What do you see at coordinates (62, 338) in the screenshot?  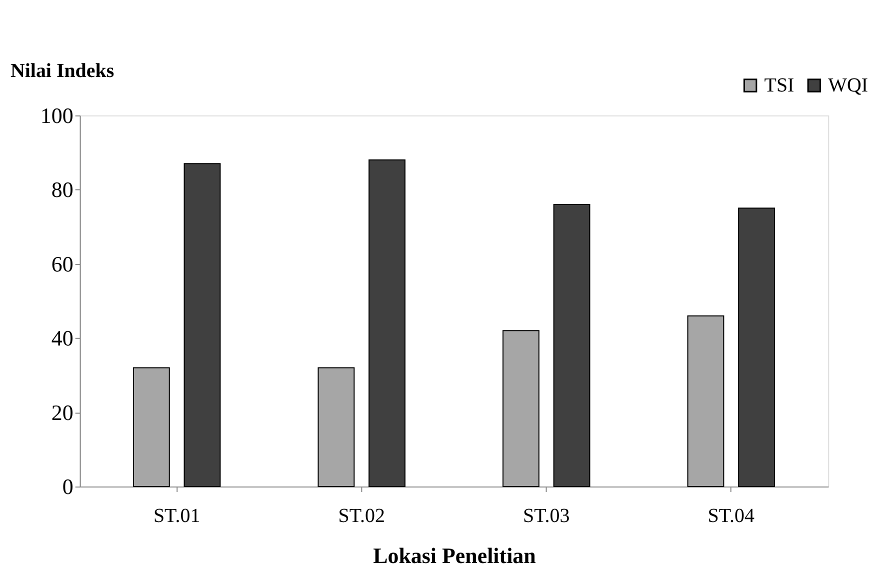 I see `y-tick-label: 40` at bounding box center [62, 338].